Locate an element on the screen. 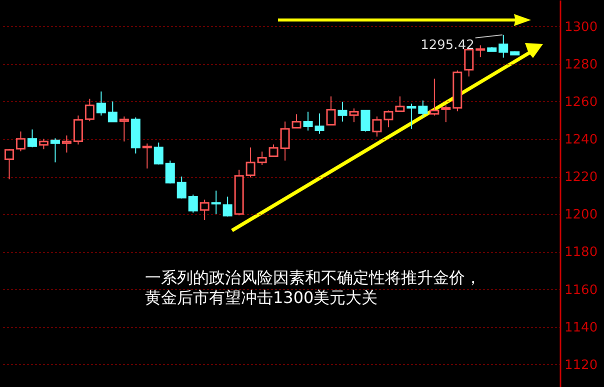 The width and height of the screenshot is (604, 387). y-tick-label: 1200 is located at coordinates (581, 215).